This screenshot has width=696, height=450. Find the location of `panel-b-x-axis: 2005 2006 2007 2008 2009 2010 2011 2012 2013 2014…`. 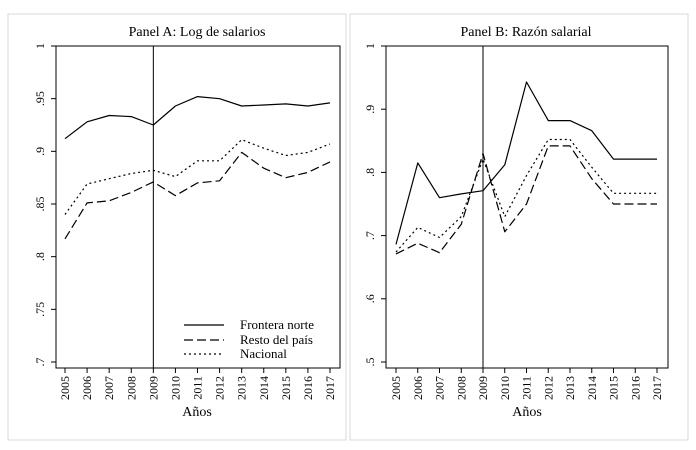

panel-b-x-axis: 2005 2006 2007 2008 2009 2010 2011 2012 2013 2014… is located at coordinates (526, 384).